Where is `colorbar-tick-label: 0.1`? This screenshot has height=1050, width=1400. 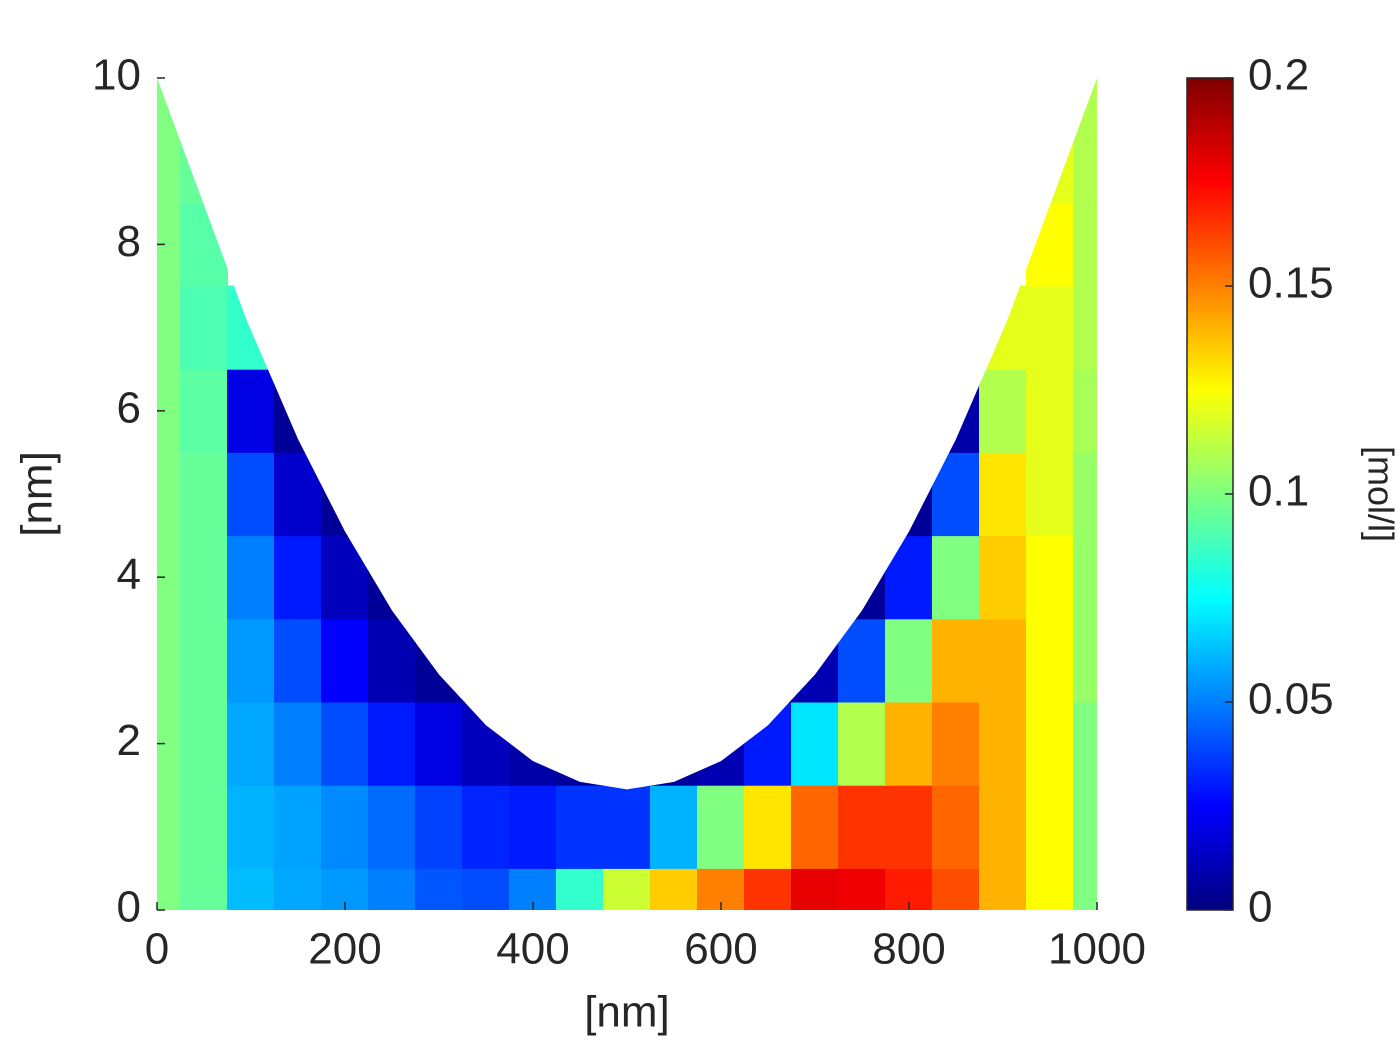 colorbar-tick-label: 0.1 is located at coordinates (1278, 491).